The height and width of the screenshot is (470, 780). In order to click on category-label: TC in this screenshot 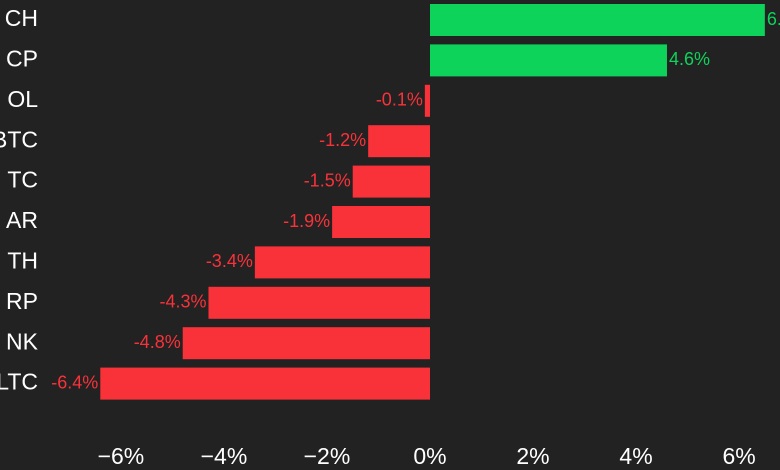, I will do `click(22, 180)`.